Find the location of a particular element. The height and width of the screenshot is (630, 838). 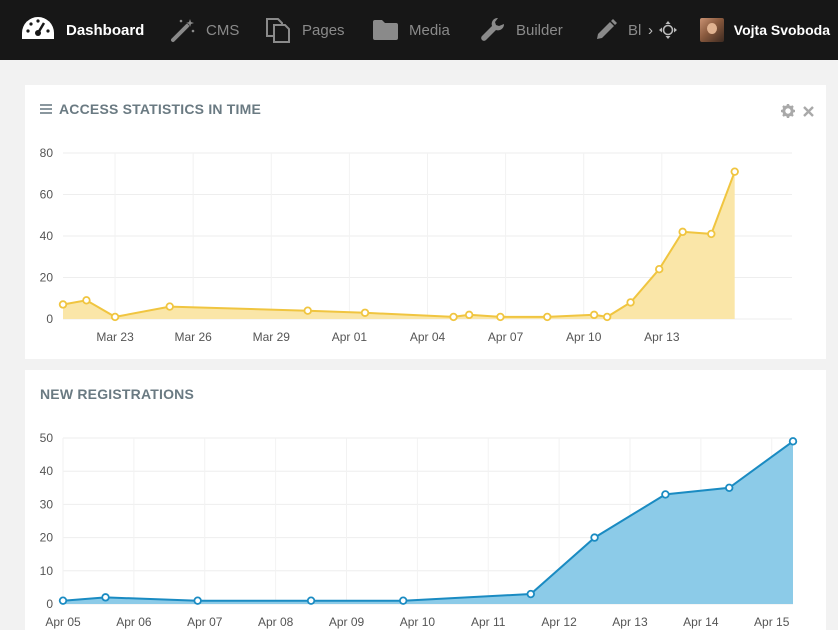

nav-pages: Pages is located at coordinates (304, 30).